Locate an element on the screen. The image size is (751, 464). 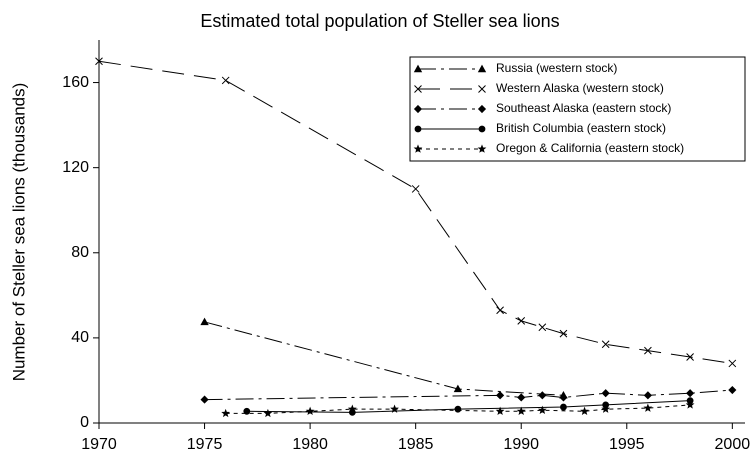
y-tick-label: 80 is located at coordinates (80, 252).